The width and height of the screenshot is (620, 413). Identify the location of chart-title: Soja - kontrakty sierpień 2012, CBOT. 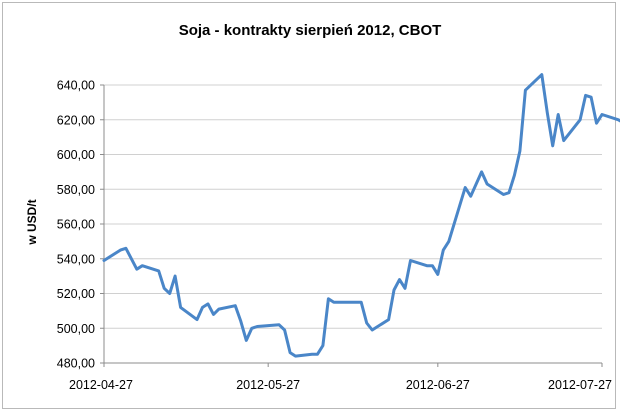
(310, 30).